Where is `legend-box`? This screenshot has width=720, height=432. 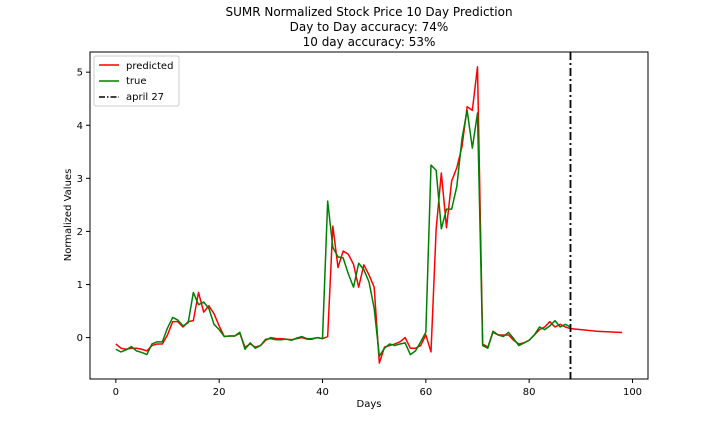
legend-box is located at coordinates (136, 81).